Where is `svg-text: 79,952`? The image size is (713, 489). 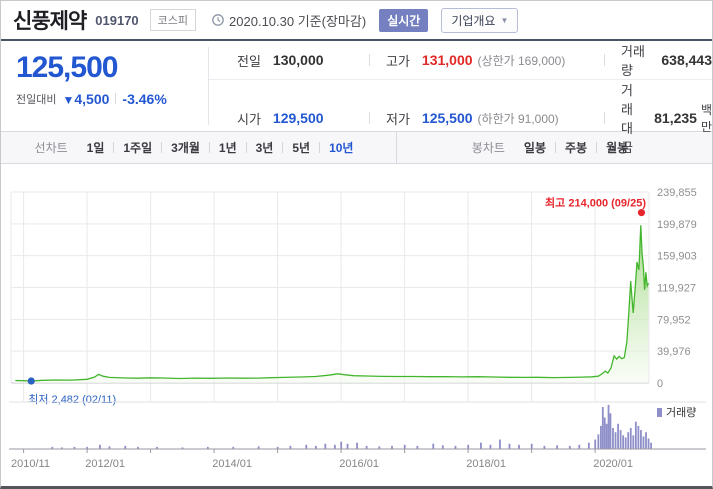 svg-text: 79,952 is located at coordinates (674, 320).